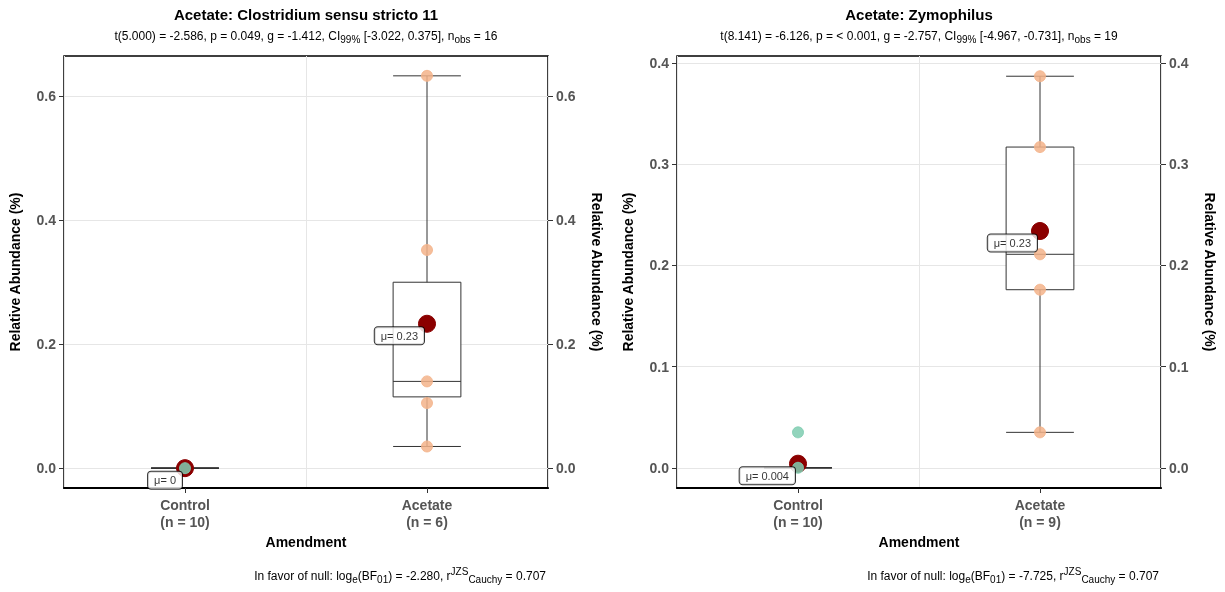  Describe the element at coordinates (1179, 164) in the screenshot. I see `y2-tick-label: 0.3` at that location.